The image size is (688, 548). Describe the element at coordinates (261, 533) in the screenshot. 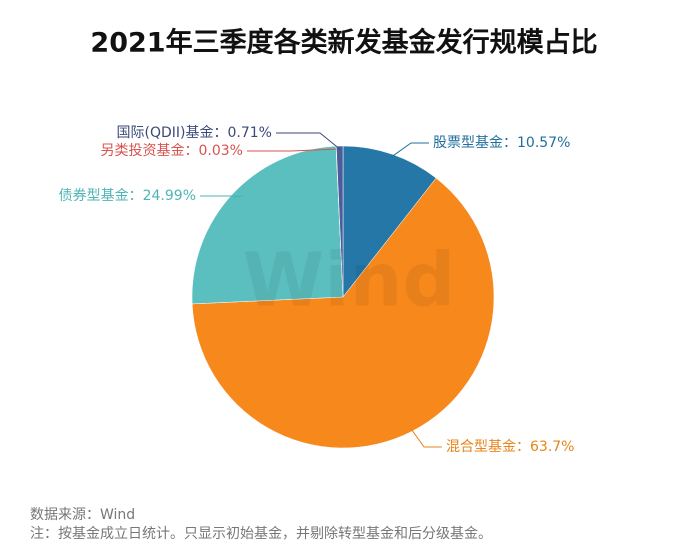

I see `note: 注：按基金成立日统计。只显示初始基金，并剔除转型基金和后分级基金。` at that location.